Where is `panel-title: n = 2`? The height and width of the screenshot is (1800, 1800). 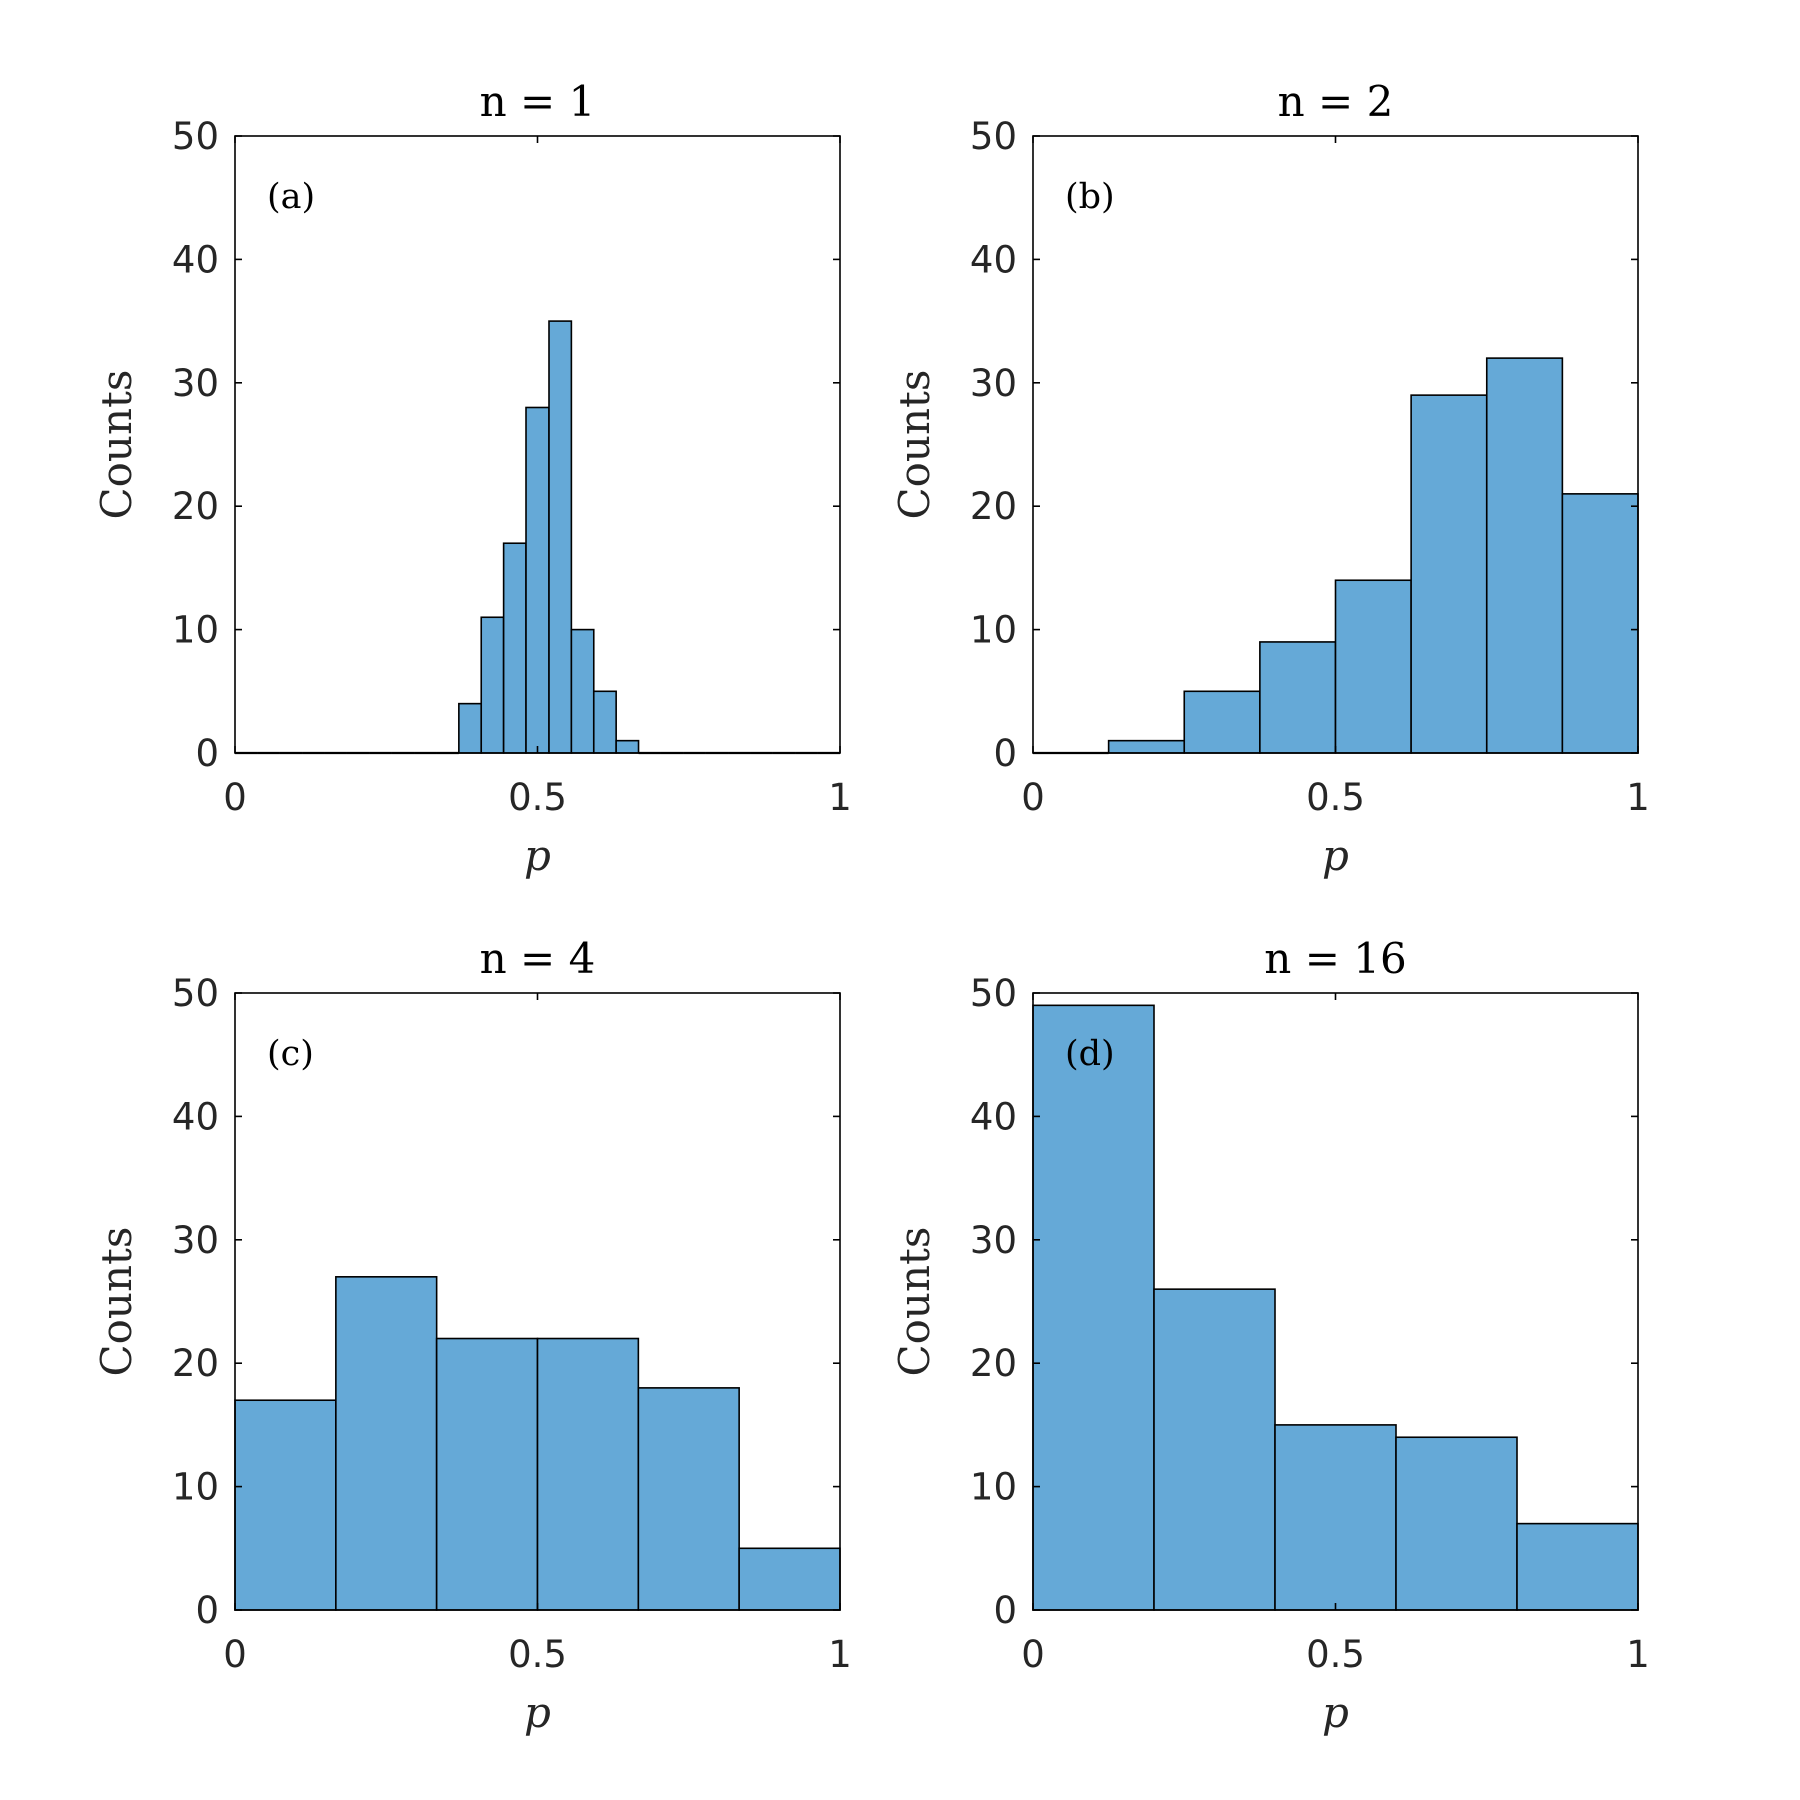 panel-title: n = 2 is located at coordinates (1336, 101).